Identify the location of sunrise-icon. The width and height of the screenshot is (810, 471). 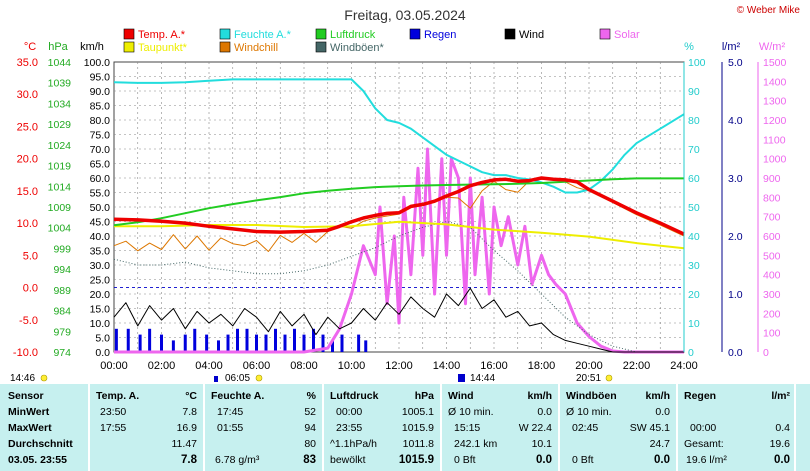
(259, 378).